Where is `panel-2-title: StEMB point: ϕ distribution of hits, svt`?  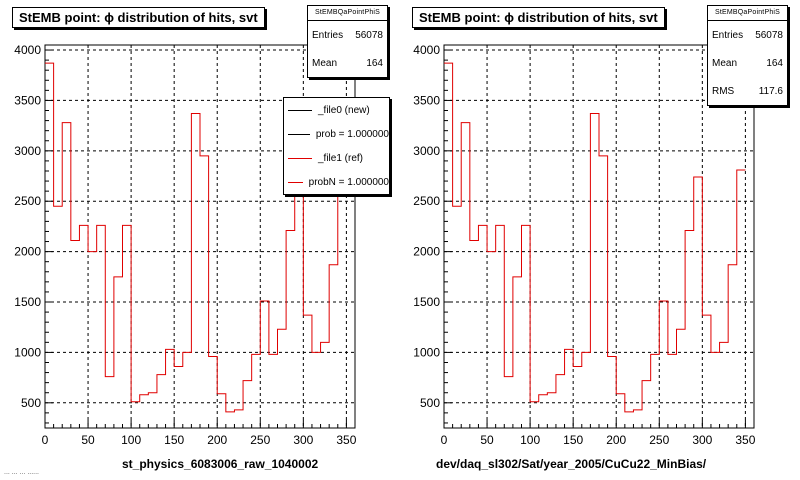 panel-2-title: StEMB point: ϕ distribution of hits, svt is located at coordinates (538, 17).